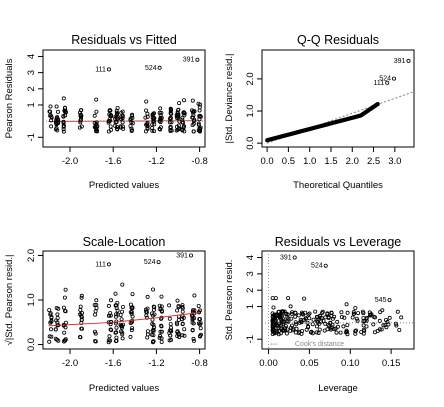  What do you see at coordinates (394, 161) in the screenshot?
I see `x-tick-label: 3.0` at bounding box center [394, 161].